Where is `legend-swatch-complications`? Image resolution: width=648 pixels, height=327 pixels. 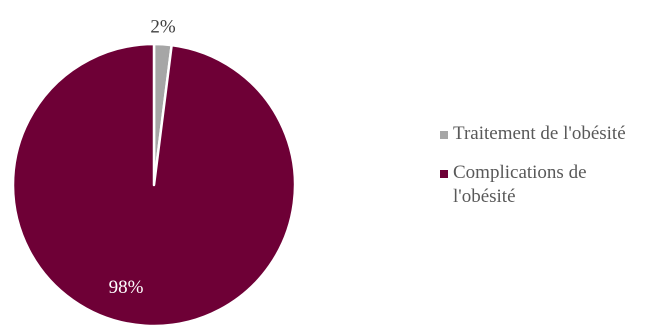
legend-swatch-complications is located at coordinates (444, 174).